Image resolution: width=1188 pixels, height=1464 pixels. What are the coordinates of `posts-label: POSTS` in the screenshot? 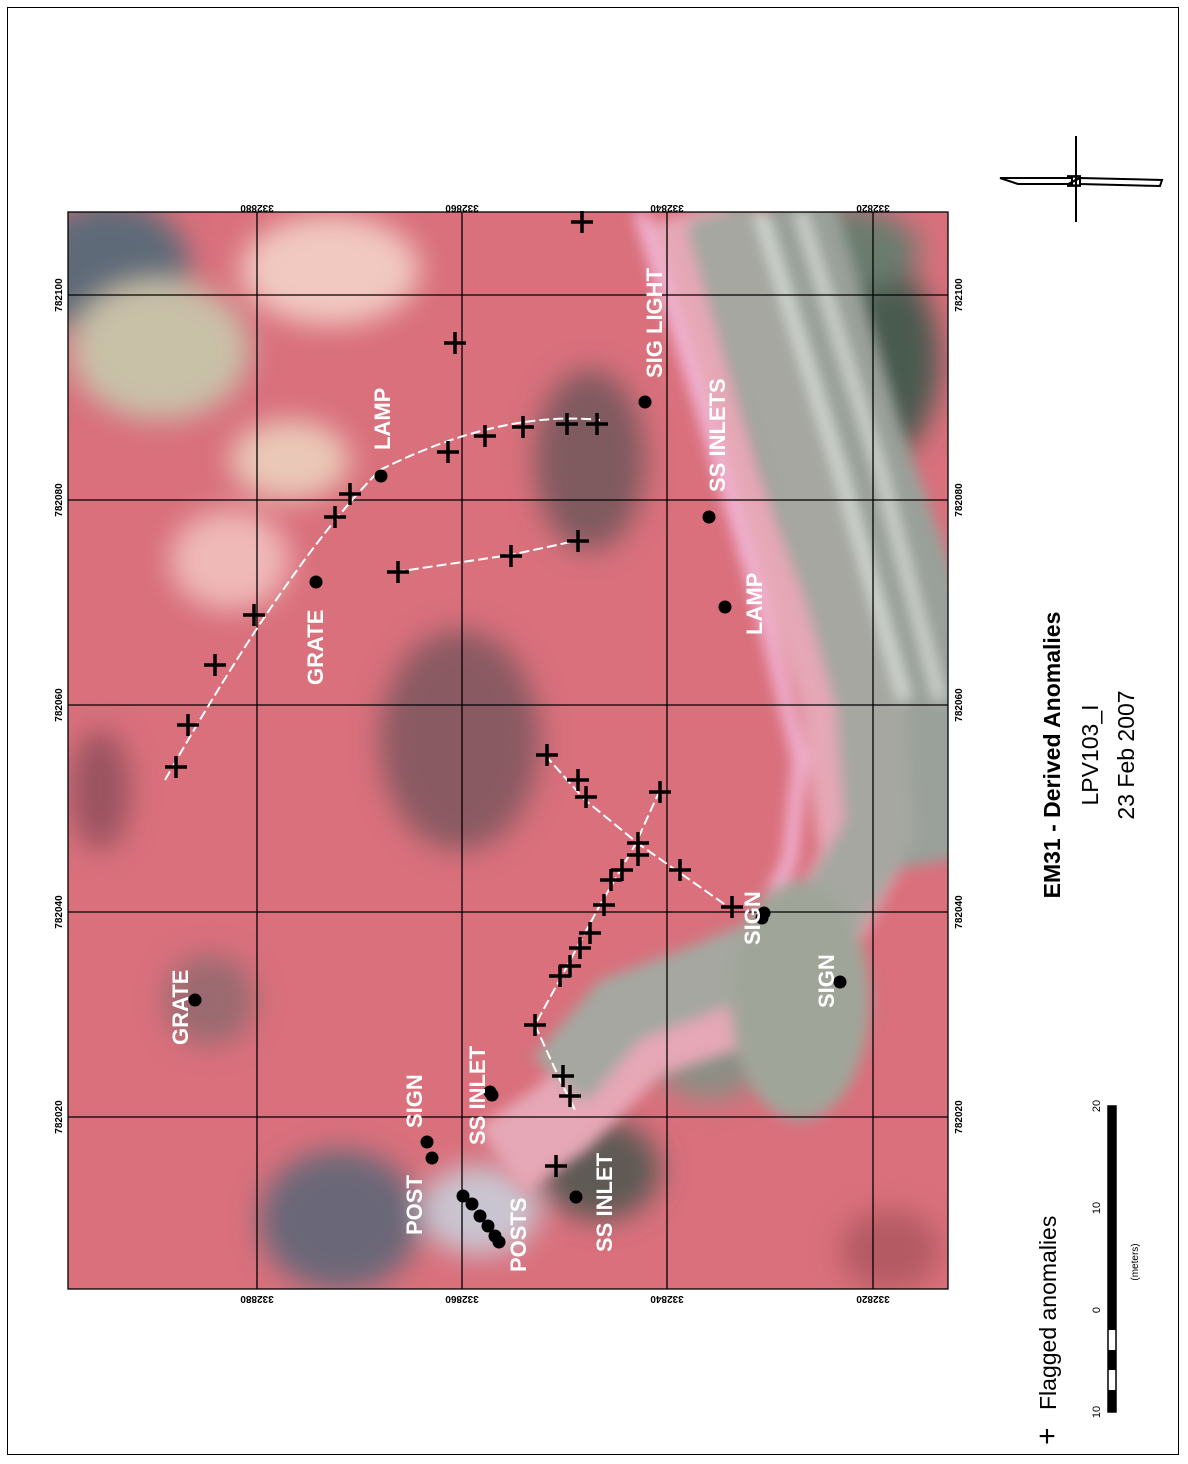 It's located at (518, 1234).